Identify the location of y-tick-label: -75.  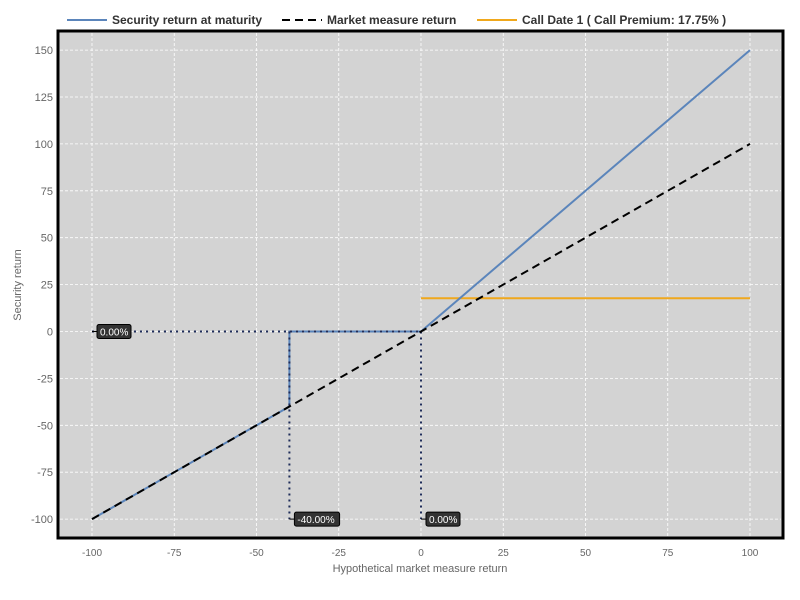
(45, 473).